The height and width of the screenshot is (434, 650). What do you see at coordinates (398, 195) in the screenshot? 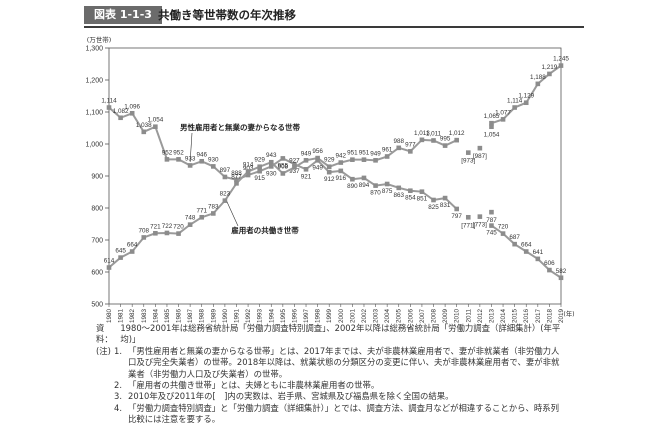
I see `data-label: 863` at bounding box center [398, 195].